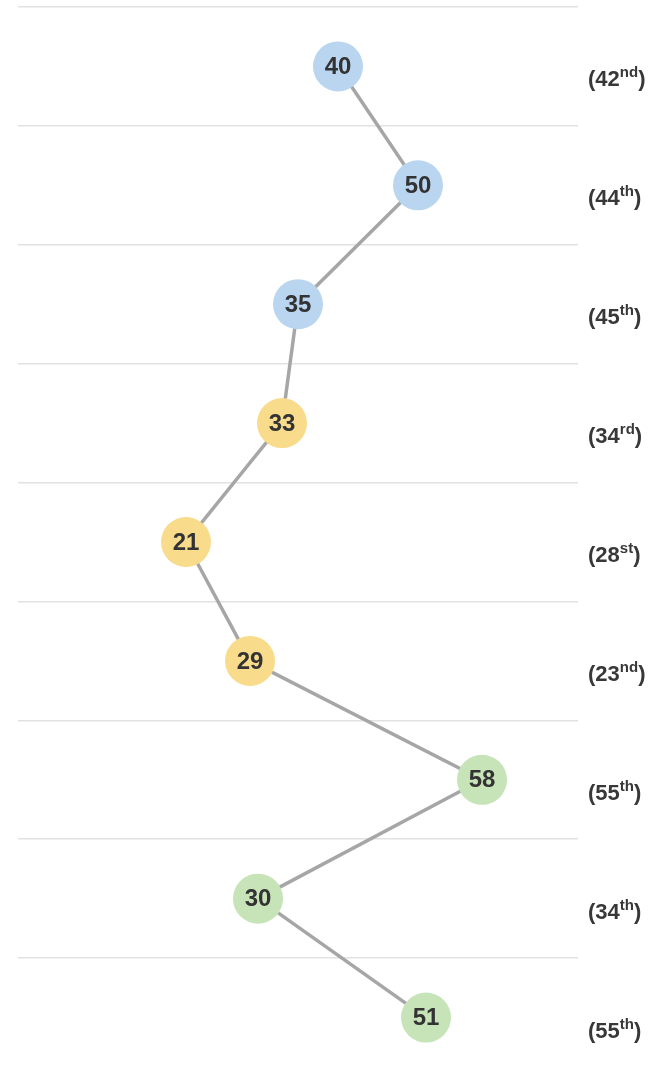  What do you see at coordinates (615, 315) in the screenshot?
I see `y-tick-label: (45$^{th}$)` at bounding box center [615, 315].